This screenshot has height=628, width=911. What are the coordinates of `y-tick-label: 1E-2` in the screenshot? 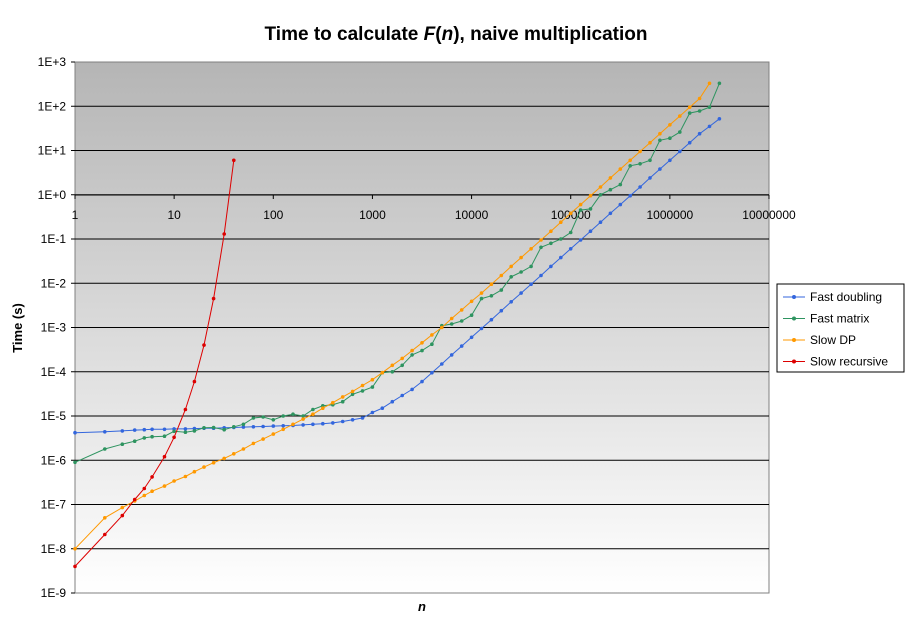 It's located at (54, 283).